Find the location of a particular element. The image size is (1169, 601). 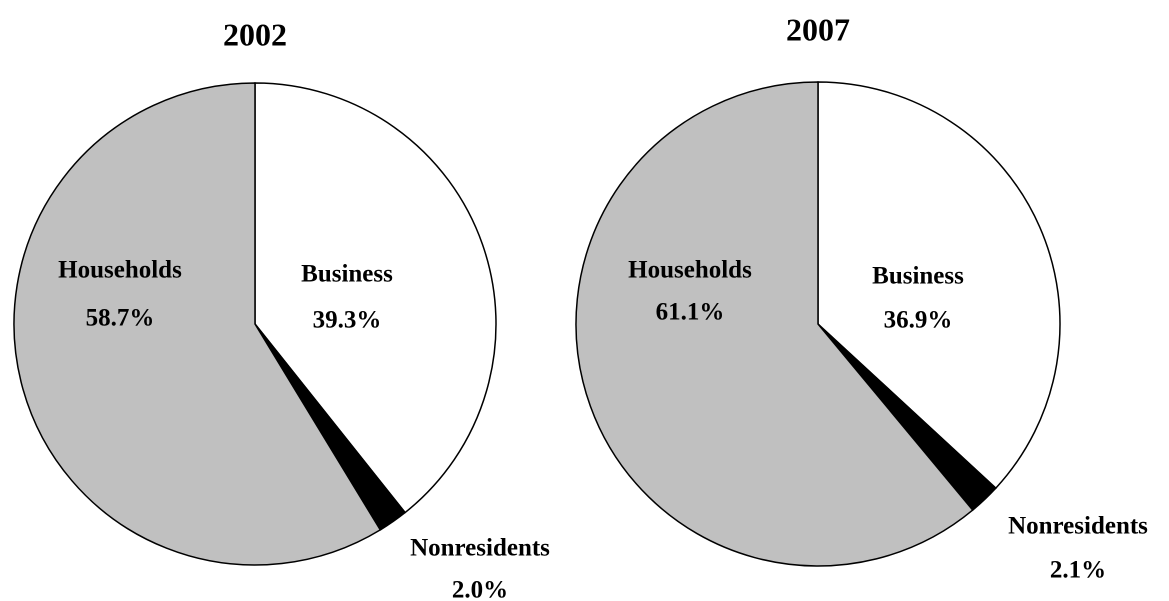

value-label: 39.3% is located at coordinates (347, 320).